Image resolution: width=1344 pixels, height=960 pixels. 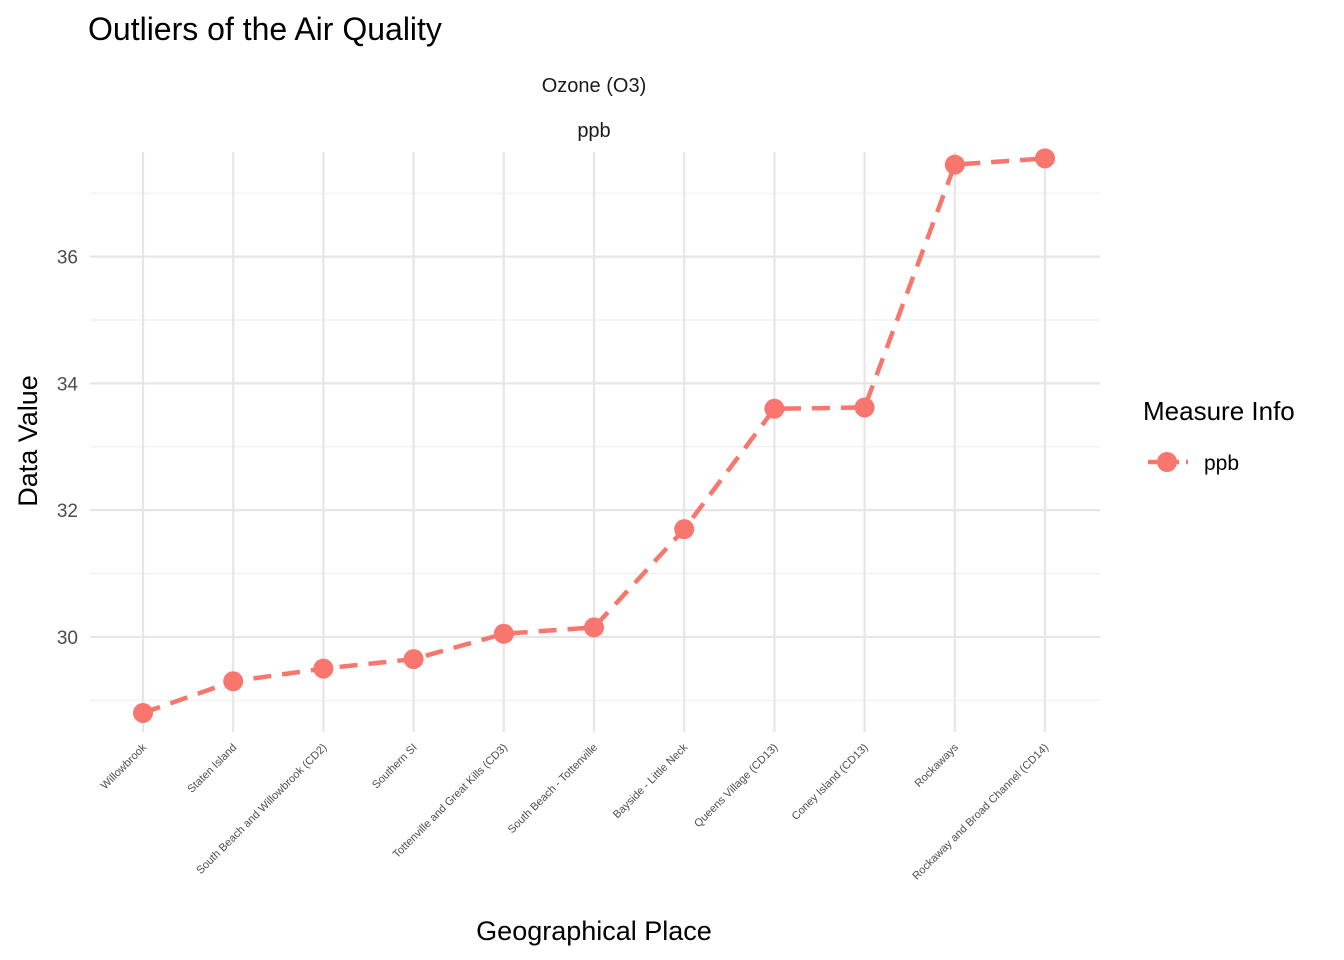 I want to click on y-tick-label: 30, so click(x=67, y=638).